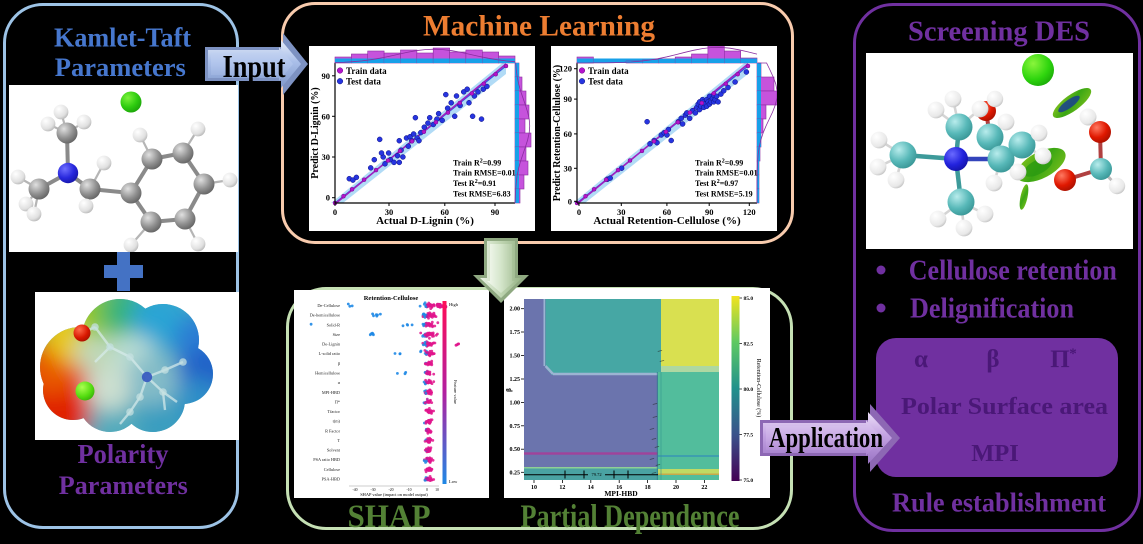  I want to click on svg-text: Predict D-Lignin (%), so click(315, 132).